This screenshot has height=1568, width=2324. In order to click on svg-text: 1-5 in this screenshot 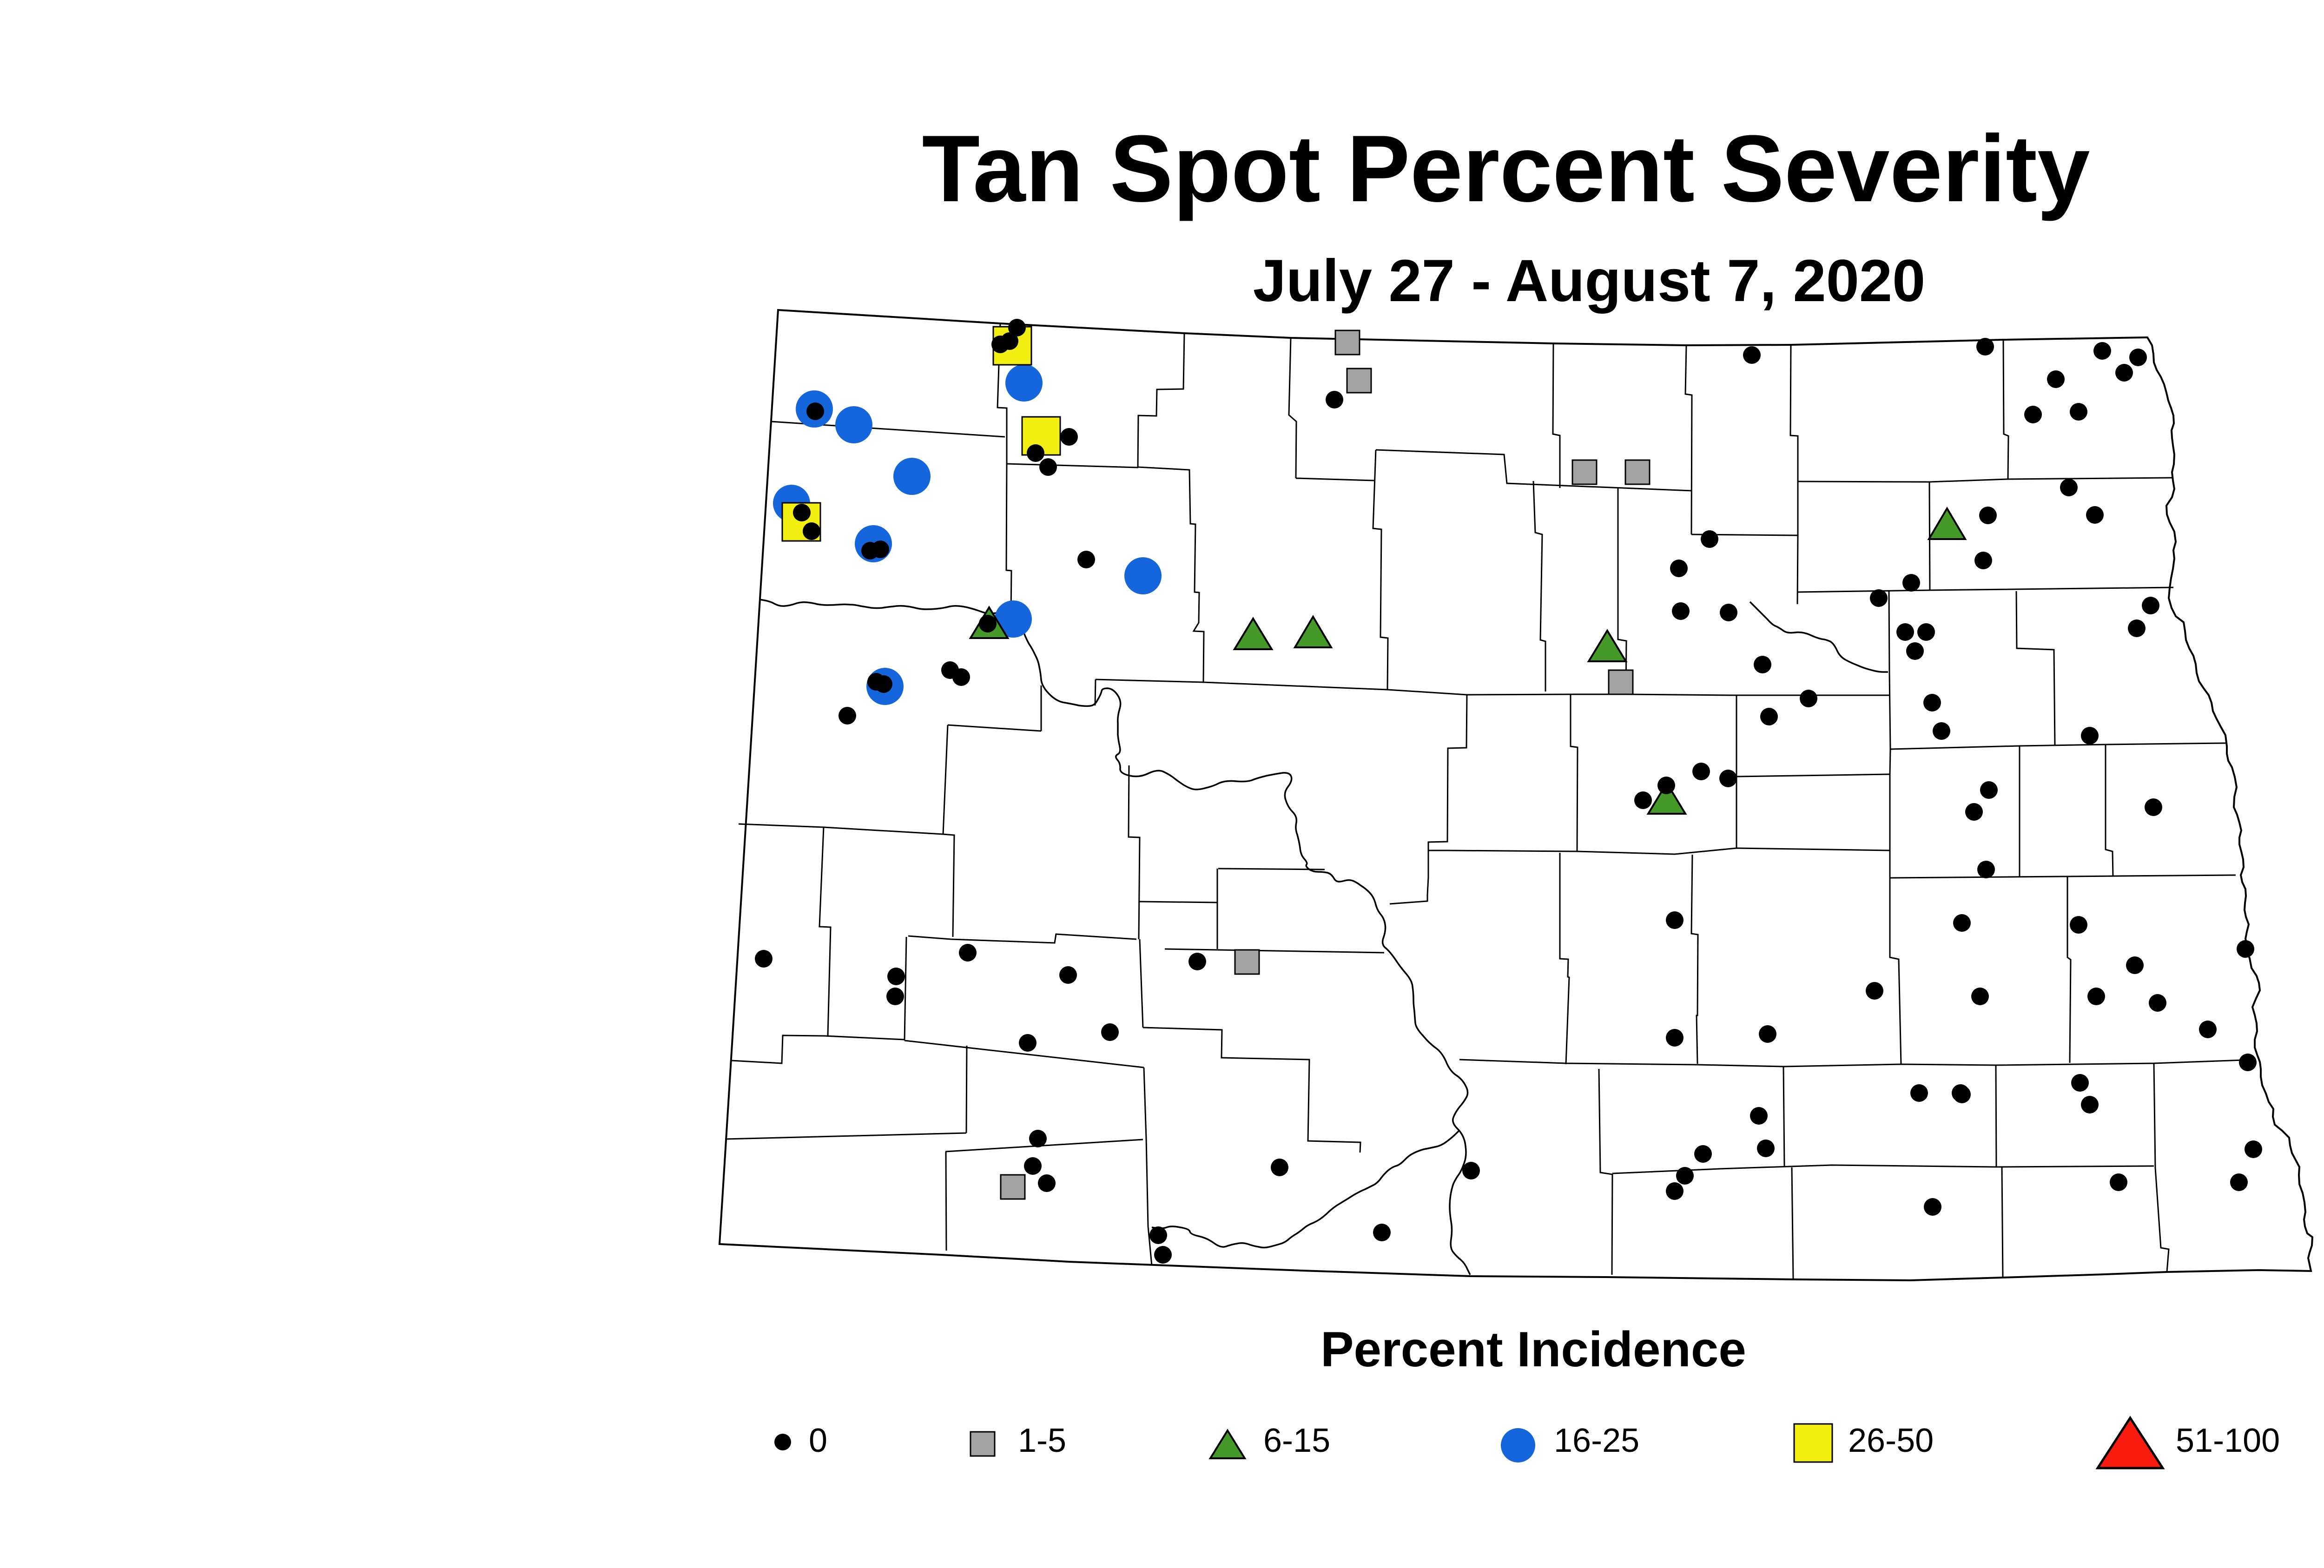, I will do `click(1042, 1440)`.